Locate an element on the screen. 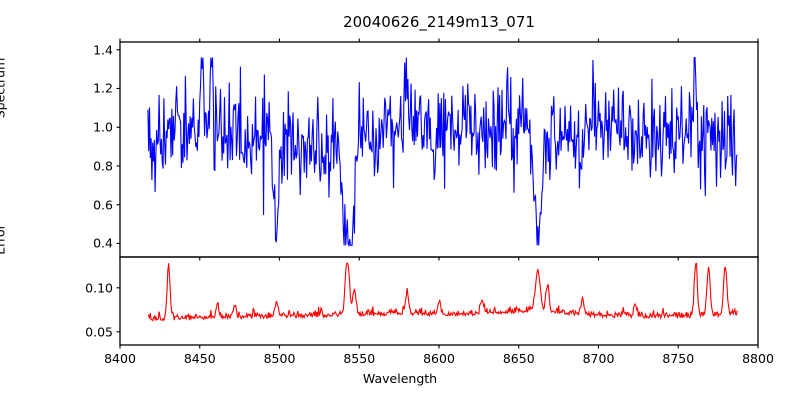 This screenshot has height=400, width=800. y-axis-label-error: Error is located at coordinates (4, 239).